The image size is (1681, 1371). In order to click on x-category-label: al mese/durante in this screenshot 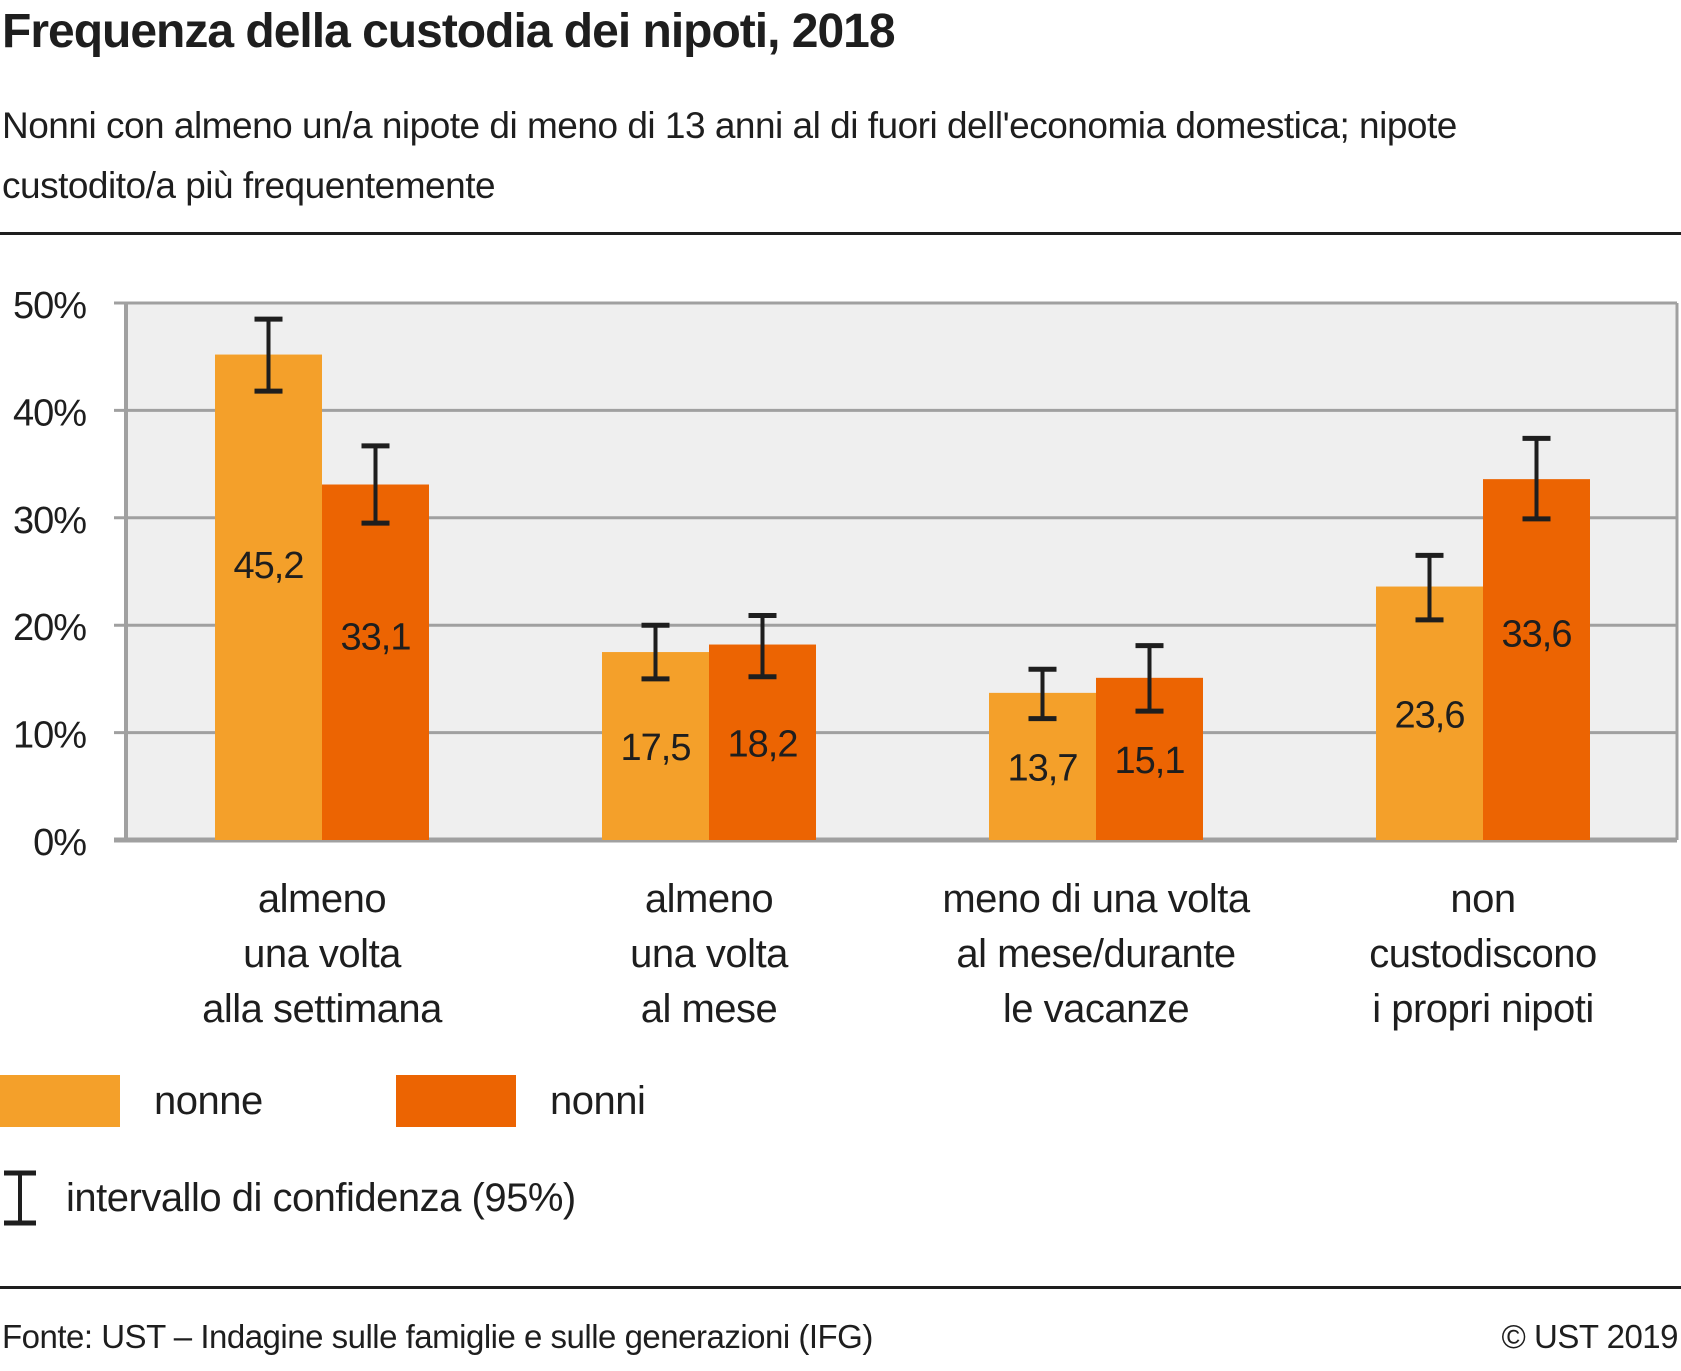, I will do `click(1095, 954)`.